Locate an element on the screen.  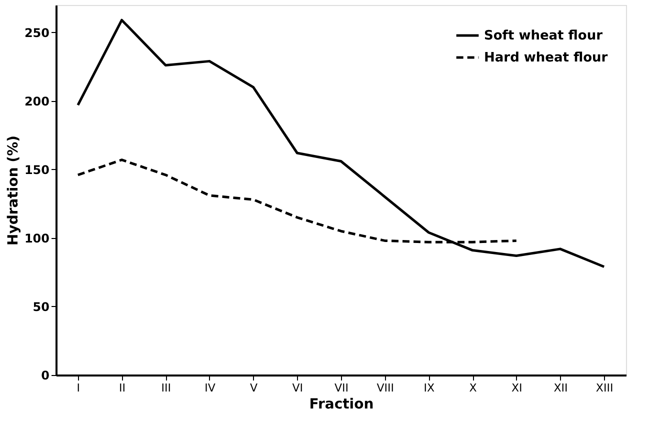
x-tick-label: VII is located at coordinates (341, 388).